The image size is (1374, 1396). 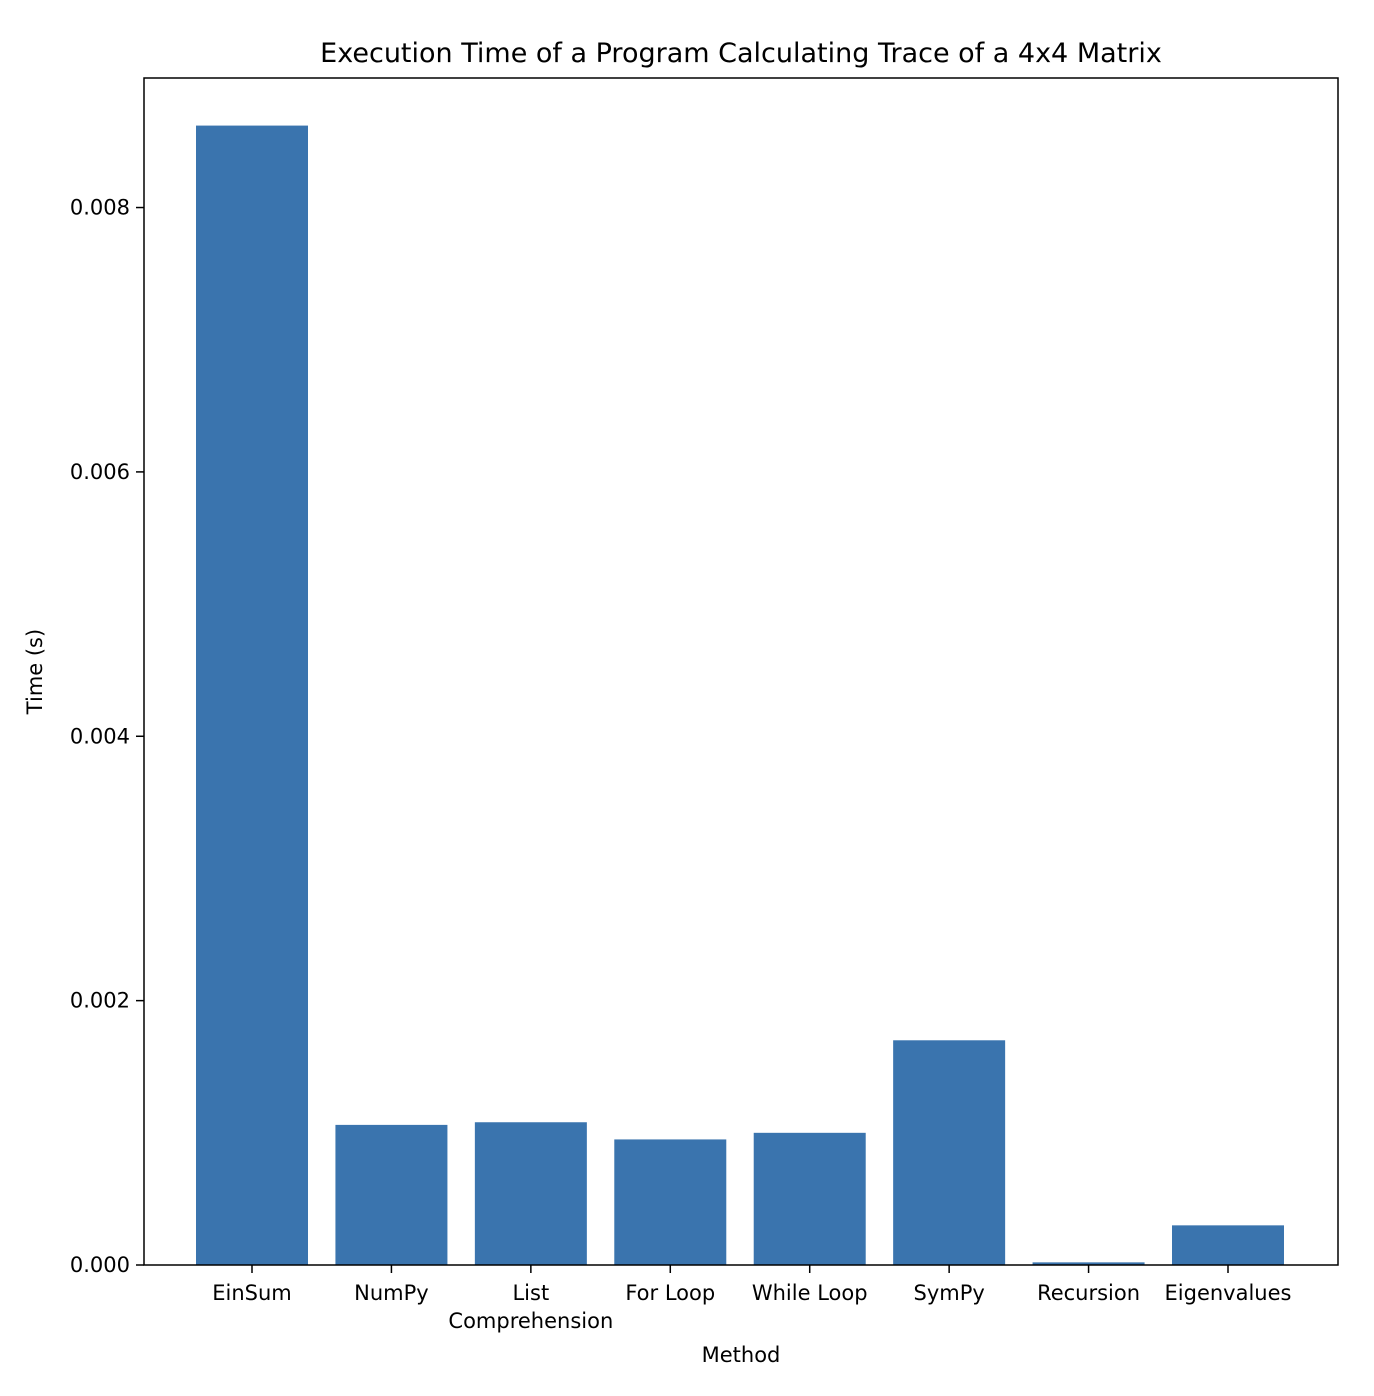 I want to click on x-tick-label: Comprehension, so click(x=530, y=1321).